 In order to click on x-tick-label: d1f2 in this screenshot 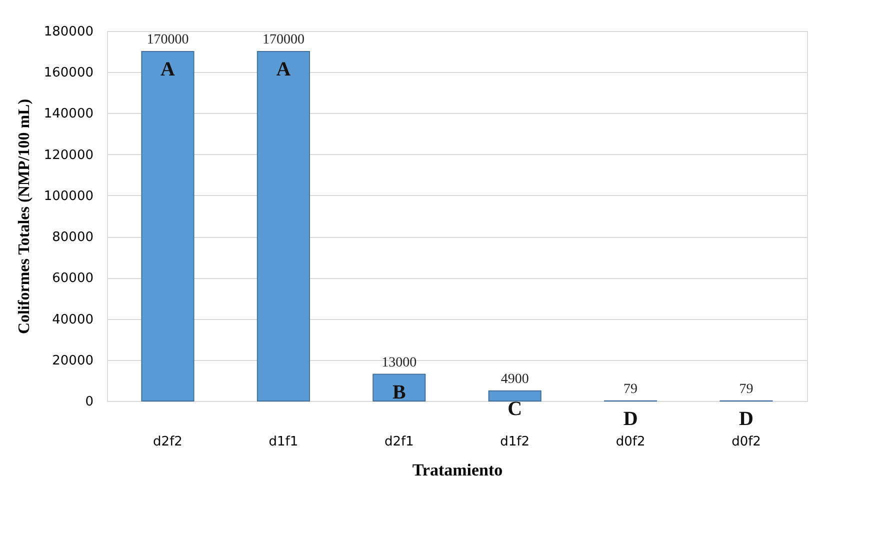, I will do `click(515, 442)`.